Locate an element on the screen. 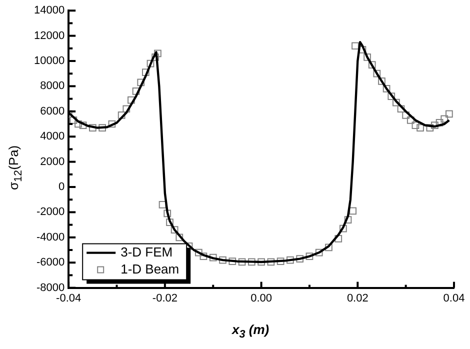 The height and width of the screenshot is (349, 470). x-tick-label: -0.04 is located at coordinates (69, 298).